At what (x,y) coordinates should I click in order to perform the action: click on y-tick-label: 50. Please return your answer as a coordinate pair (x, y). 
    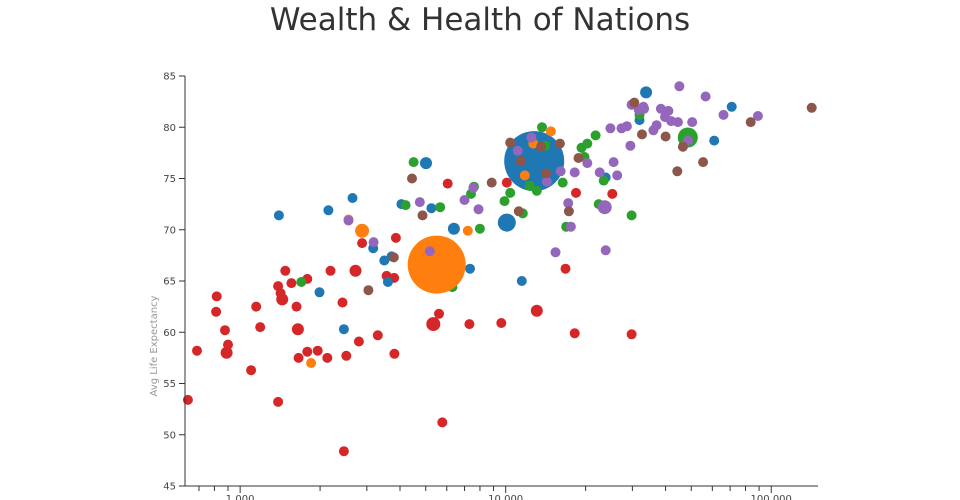
    Looking at the image, I should click on (169, 435).